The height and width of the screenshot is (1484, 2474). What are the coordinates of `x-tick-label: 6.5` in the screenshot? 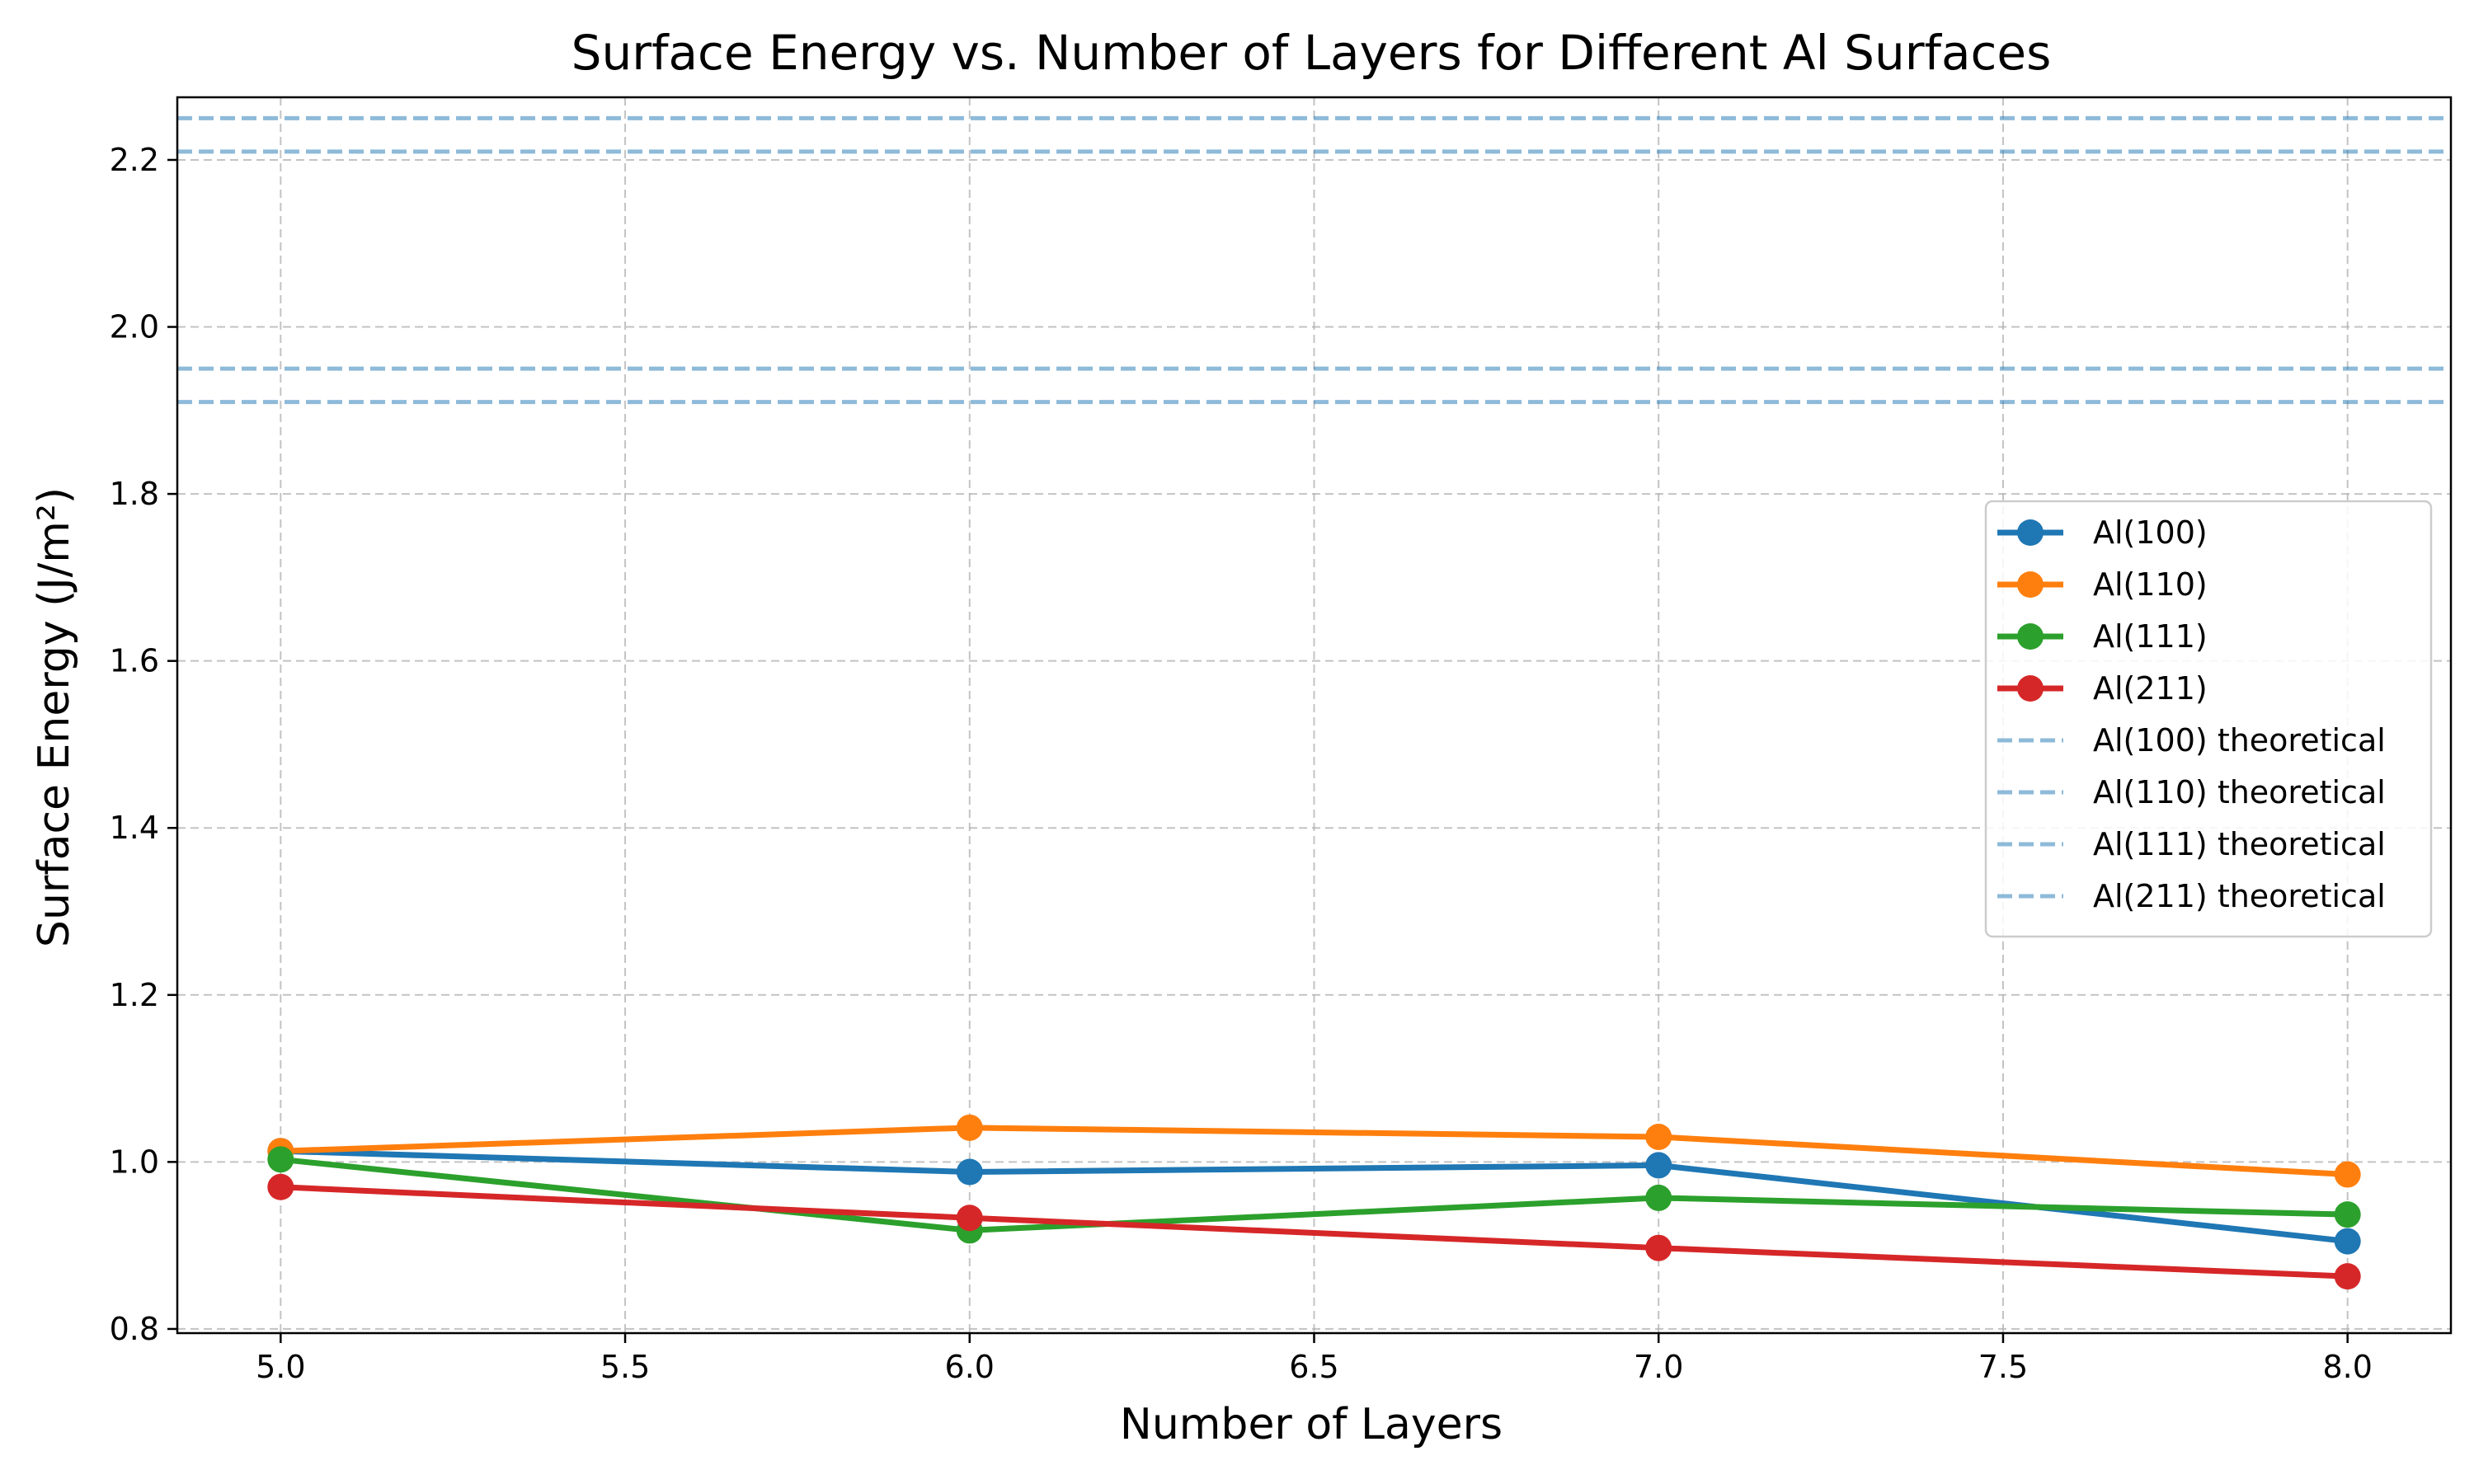 It's located at (1313, 1367).